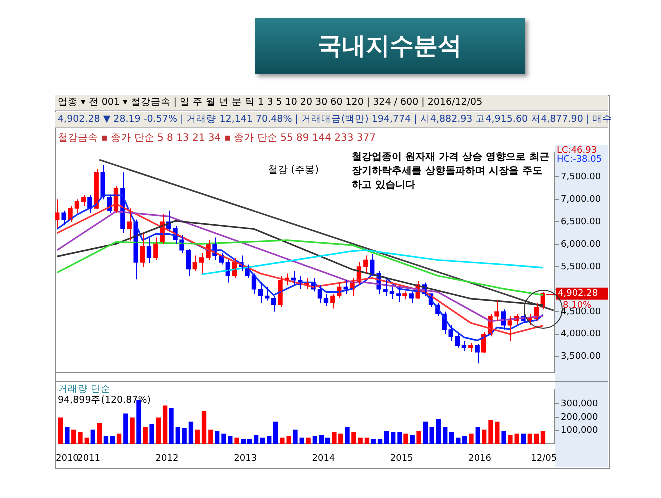 The image size is (661, 498). What do you see at coordinates (581, 357) in the screenshot?
I see `y-tick-label: 3,500.00` at bounding box center [581, 357].